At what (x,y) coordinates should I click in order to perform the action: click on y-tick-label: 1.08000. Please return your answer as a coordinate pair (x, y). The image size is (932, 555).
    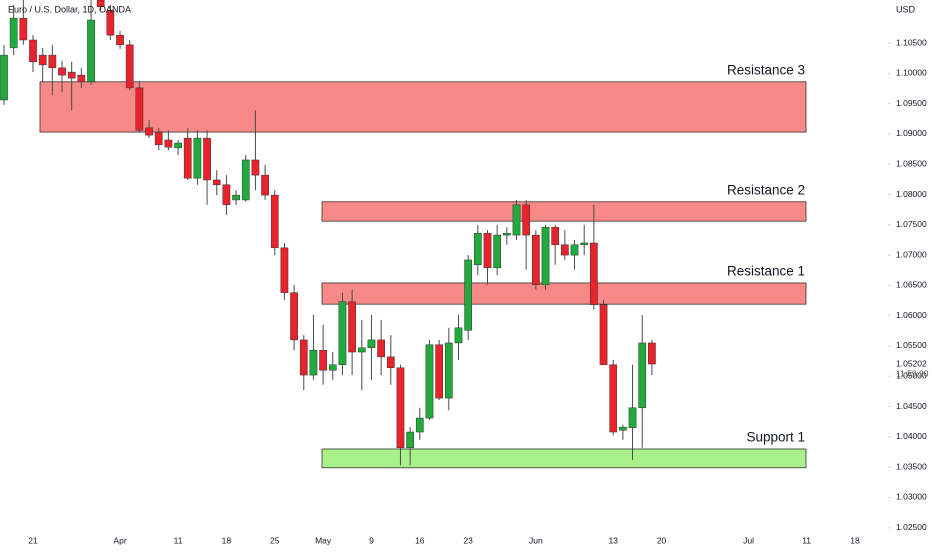
    Looking at the image, I should click on (911, 194).